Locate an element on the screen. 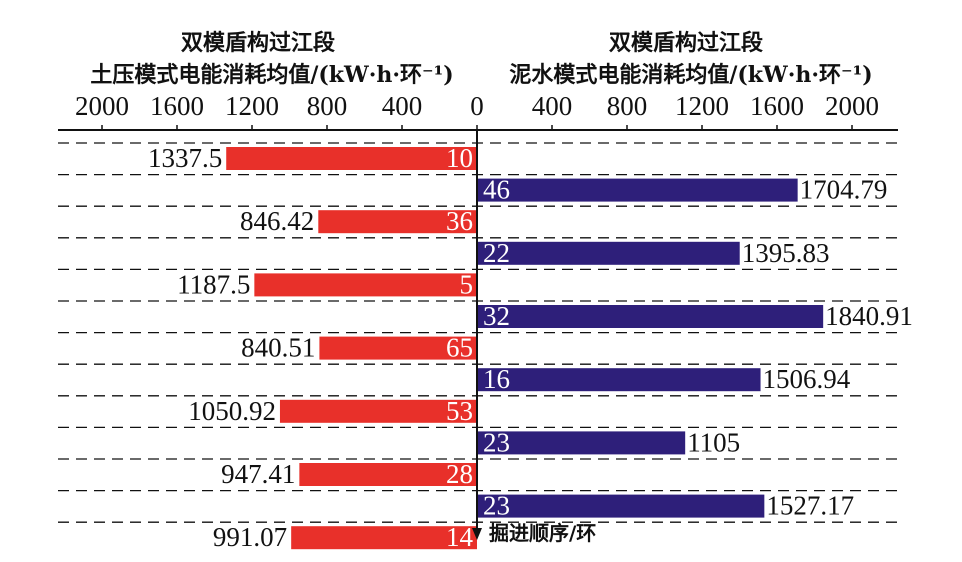  left-bar-value-label: 1187.5 is located at coordinates (213, 284).